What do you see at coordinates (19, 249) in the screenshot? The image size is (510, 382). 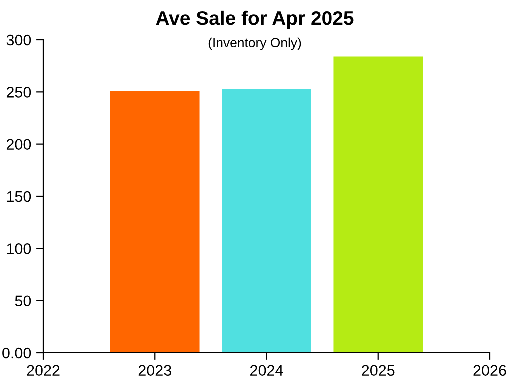 I see `y-tick-label: 100` at bounding box center [19, 249].